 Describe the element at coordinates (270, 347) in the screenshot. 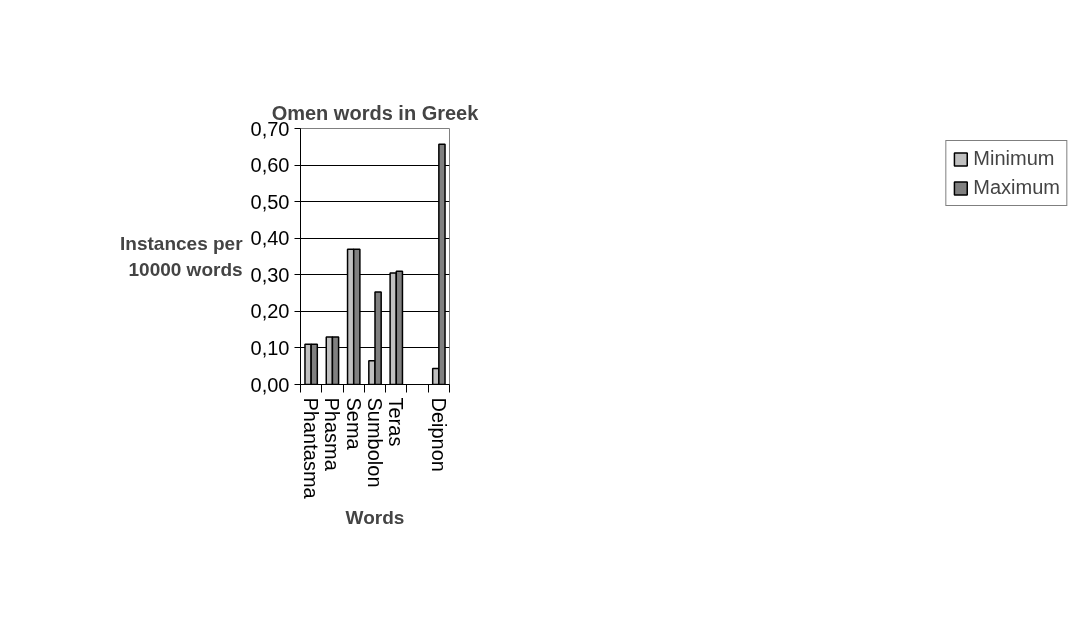

I see `y-tick-label: 0,10` at that location.